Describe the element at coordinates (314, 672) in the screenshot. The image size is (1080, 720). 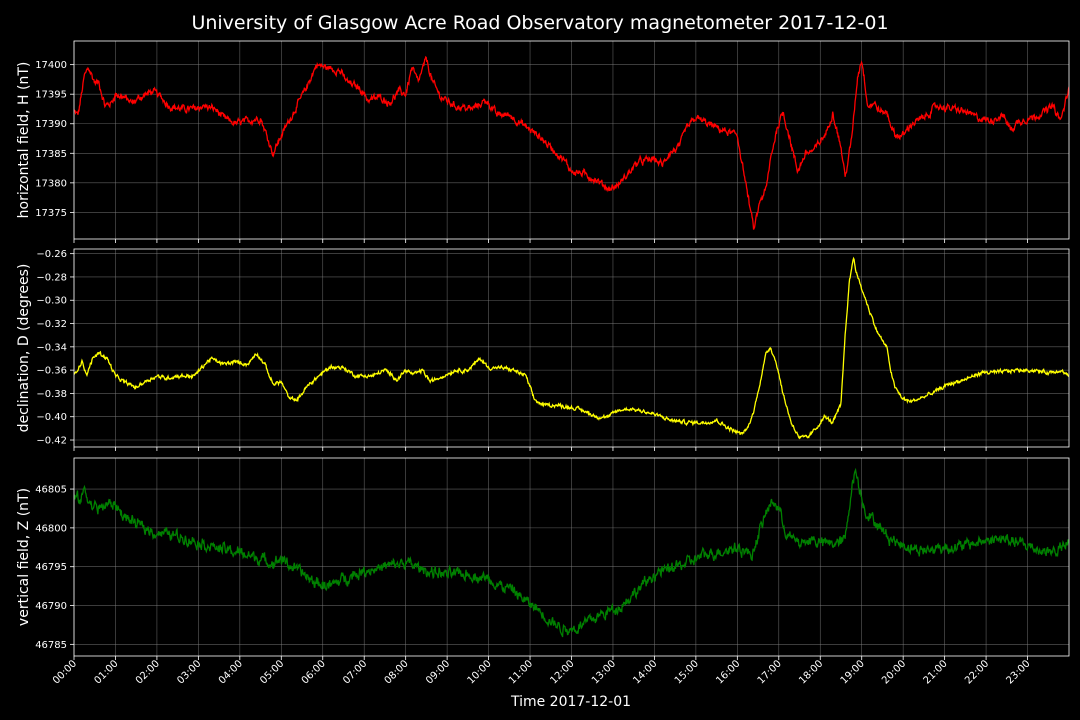
I see `x-tick-label: 06:00` at that location.